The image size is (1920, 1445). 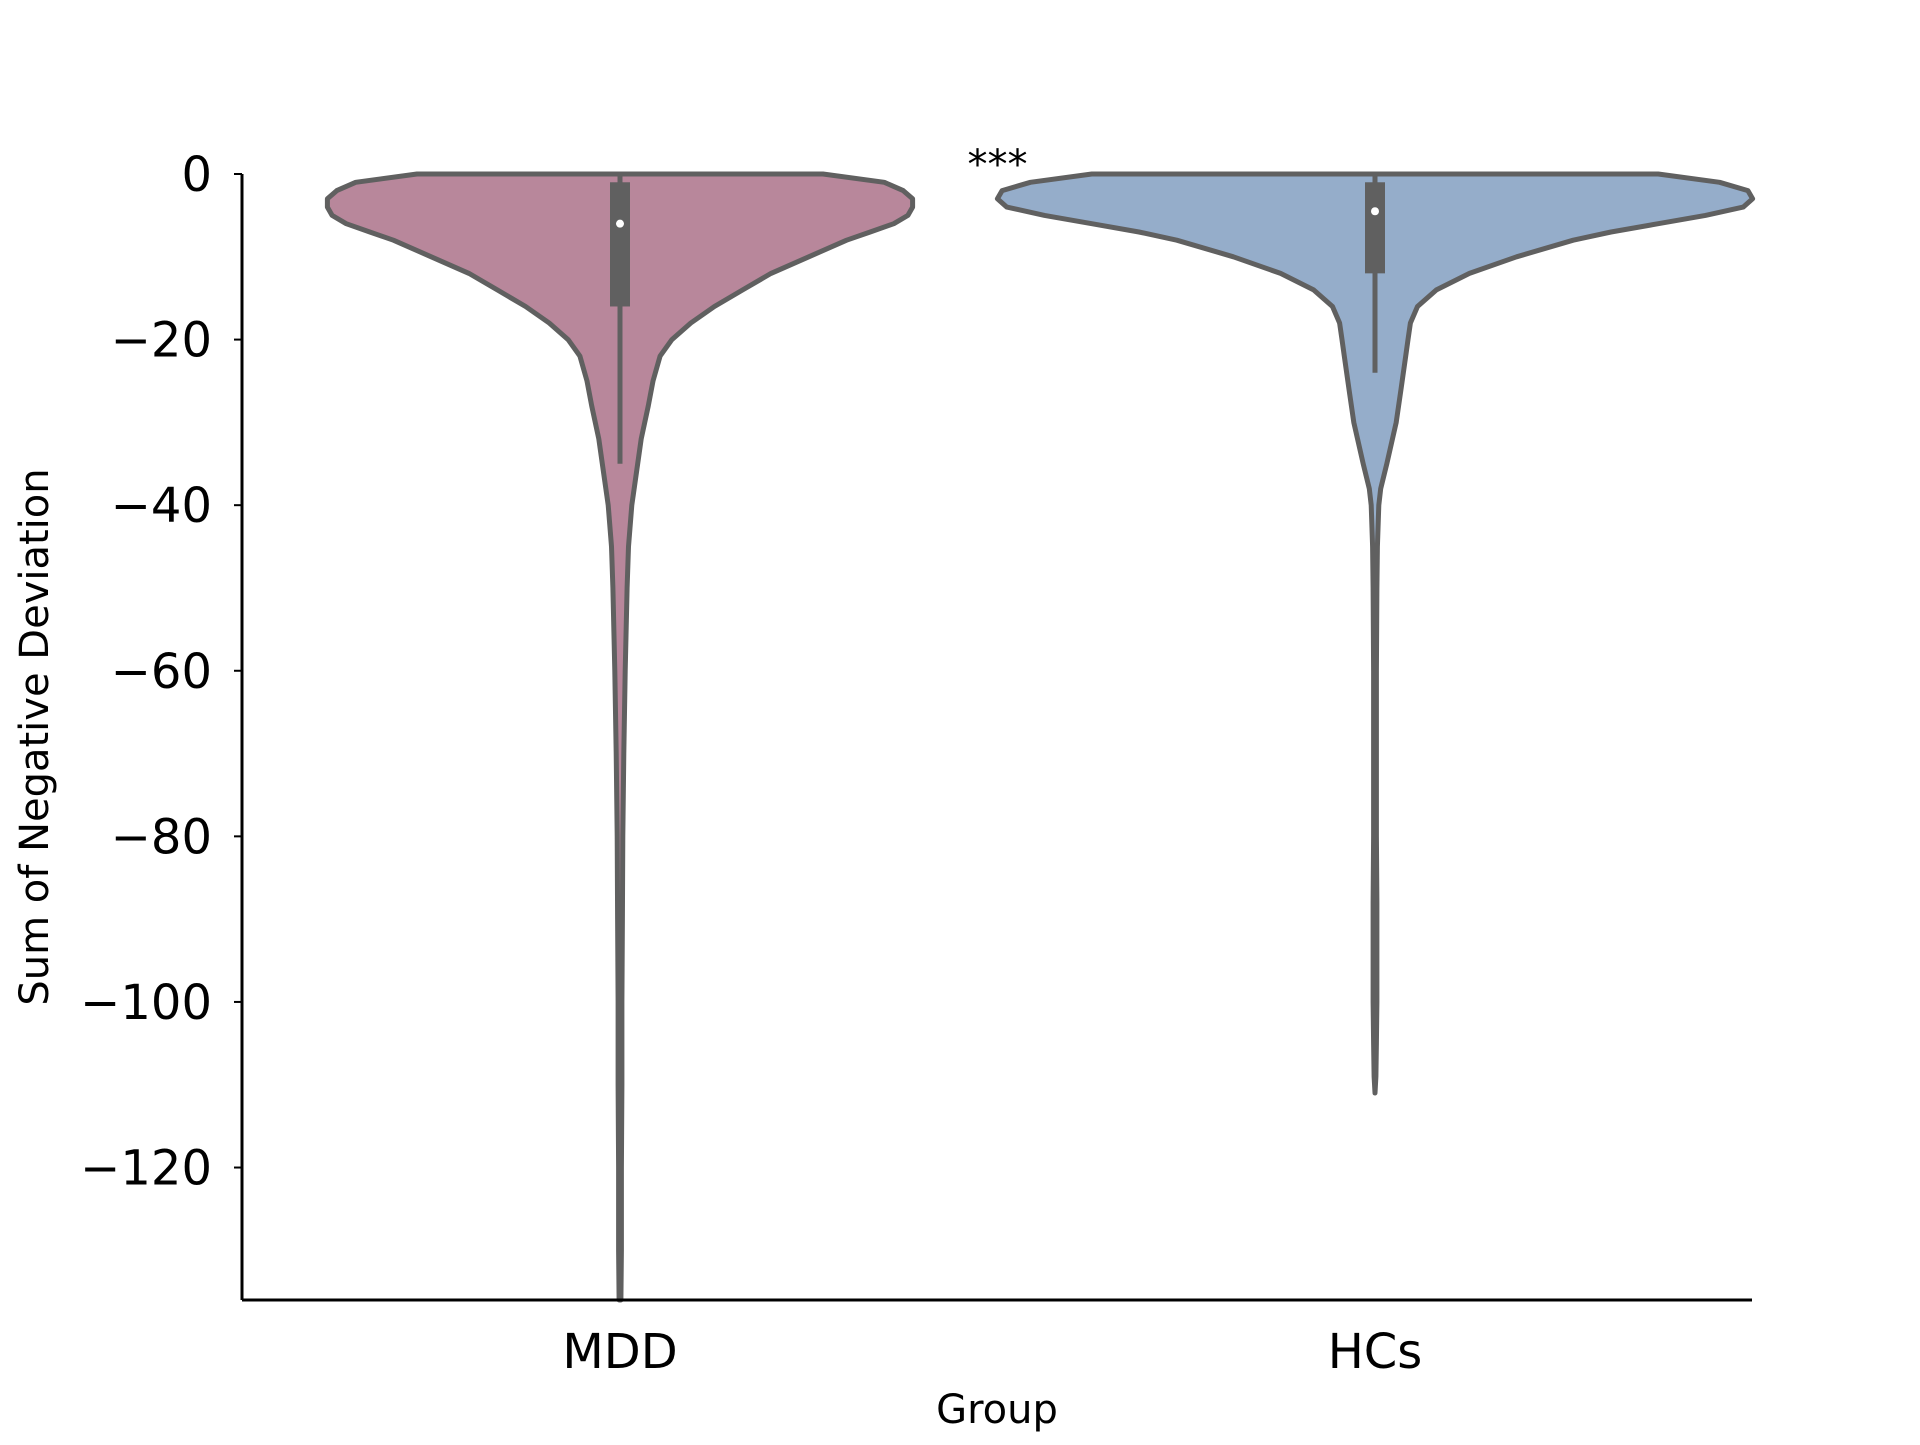 I want to click on y-tick-label: −120, so click(x=146, y=1169).